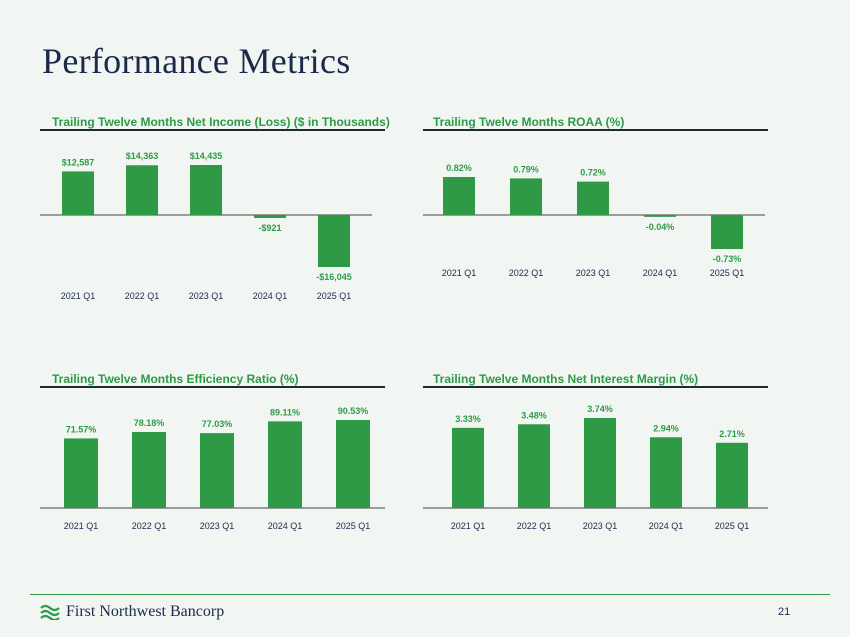  What do you see at coordinates (285, 412) in the screenshot?
I see `efficiency-data-label: 89.11%` at bounding box center [285, 412].